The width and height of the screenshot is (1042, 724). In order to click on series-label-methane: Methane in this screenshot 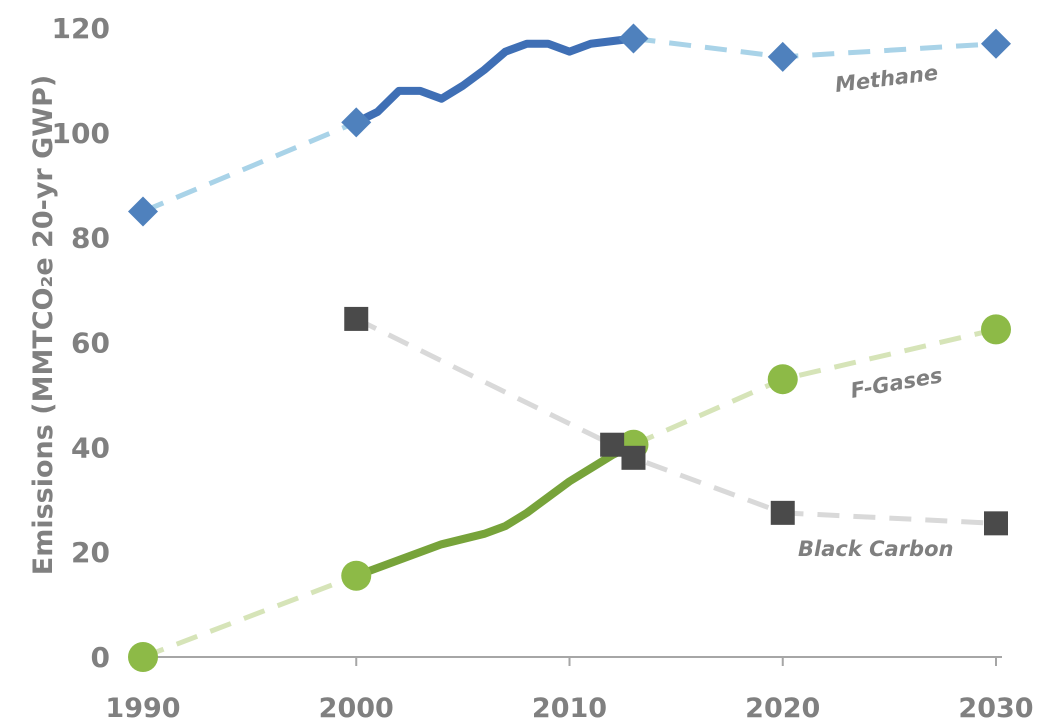, I will do `click(887, 79)`.